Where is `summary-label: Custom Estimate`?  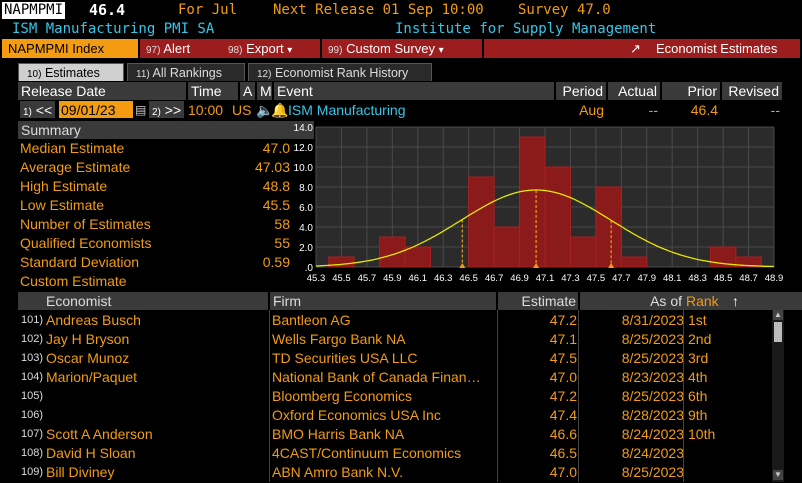
summary-label: Custom Estimate is located at coordinates (73, 281).